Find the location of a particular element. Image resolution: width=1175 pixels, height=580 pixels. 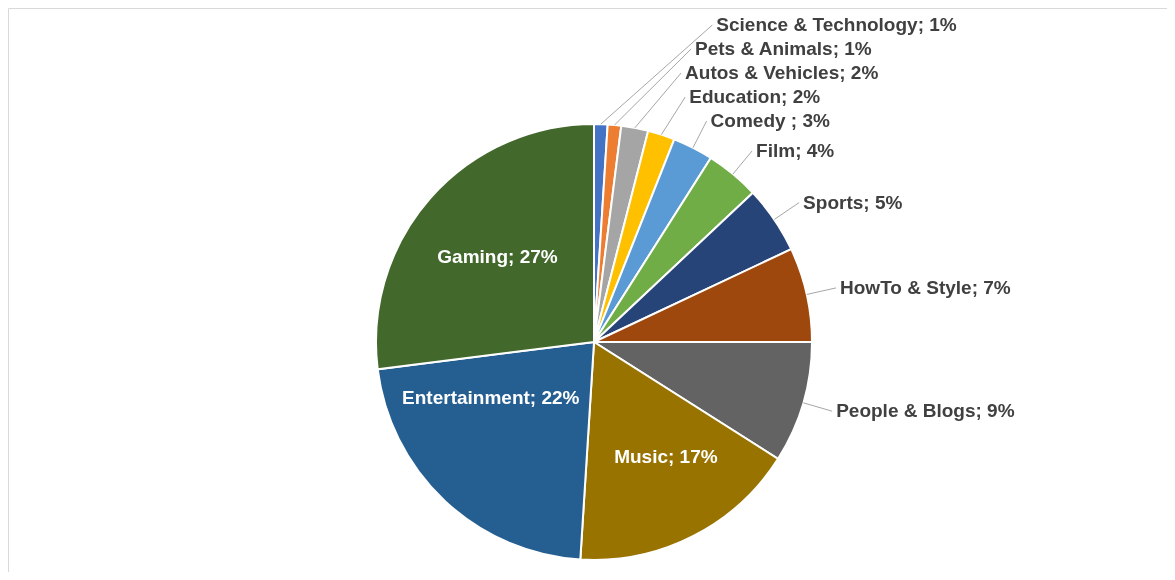

slice-label: Pets & Animals; 1% is located at coordinates (783, 49).